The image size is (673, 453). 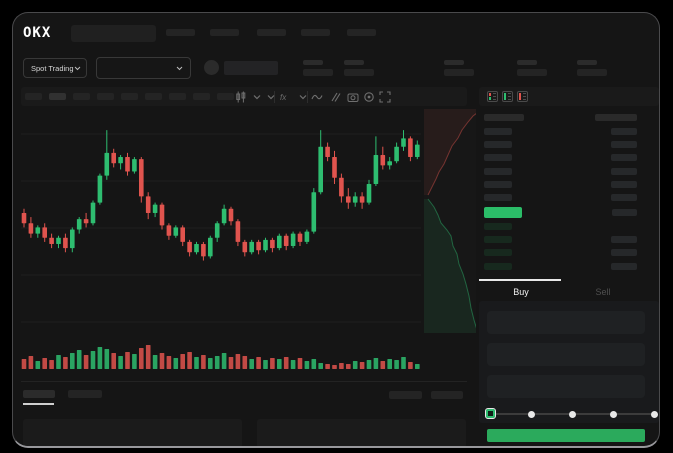 What do you see at coordinates (39, 394) in the screenshot?
I see `bottom-tab-orders` at bounding box center [39, 394].